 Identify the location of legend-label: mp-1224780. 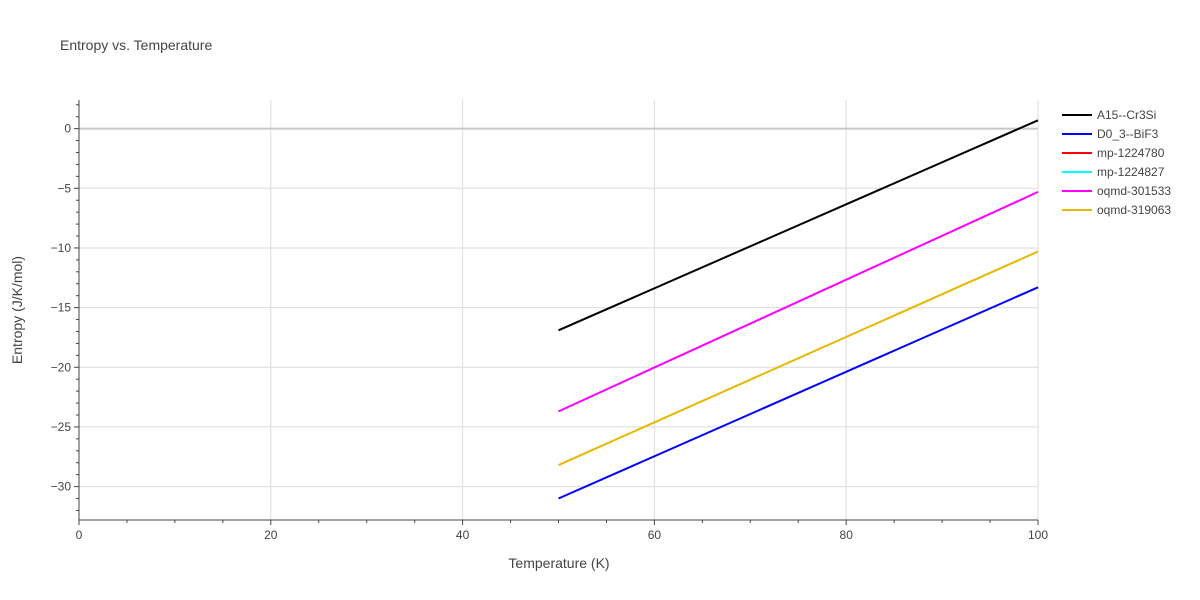
(1131, 153).